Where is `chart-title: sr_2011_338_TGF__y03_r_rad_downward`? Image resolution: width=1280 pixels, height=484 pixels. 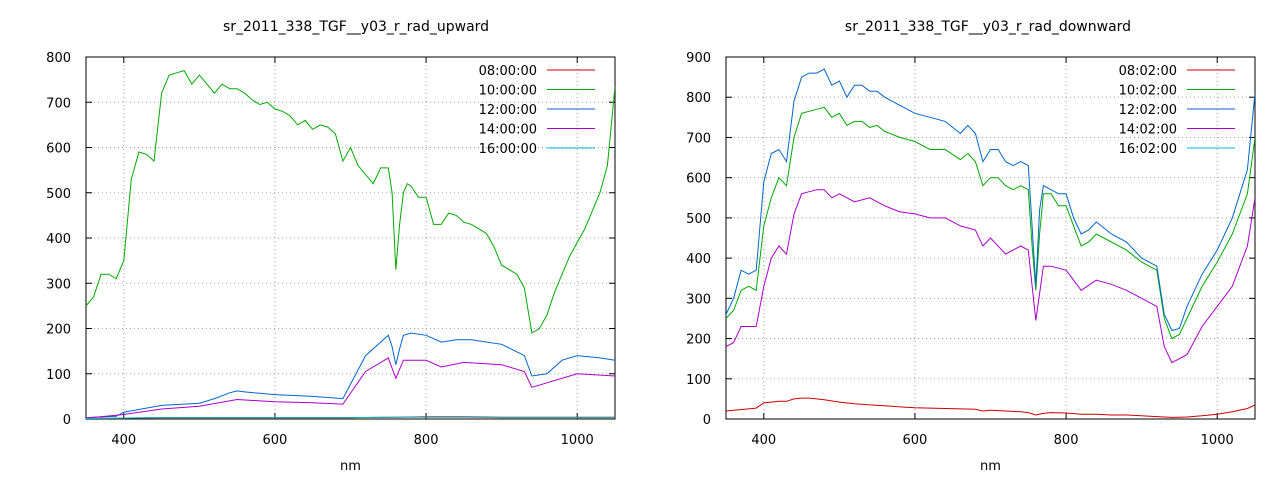 chart-title: sr_2011_338_TGF__y03_r_rad_downward is located at coordinates (988, 27).